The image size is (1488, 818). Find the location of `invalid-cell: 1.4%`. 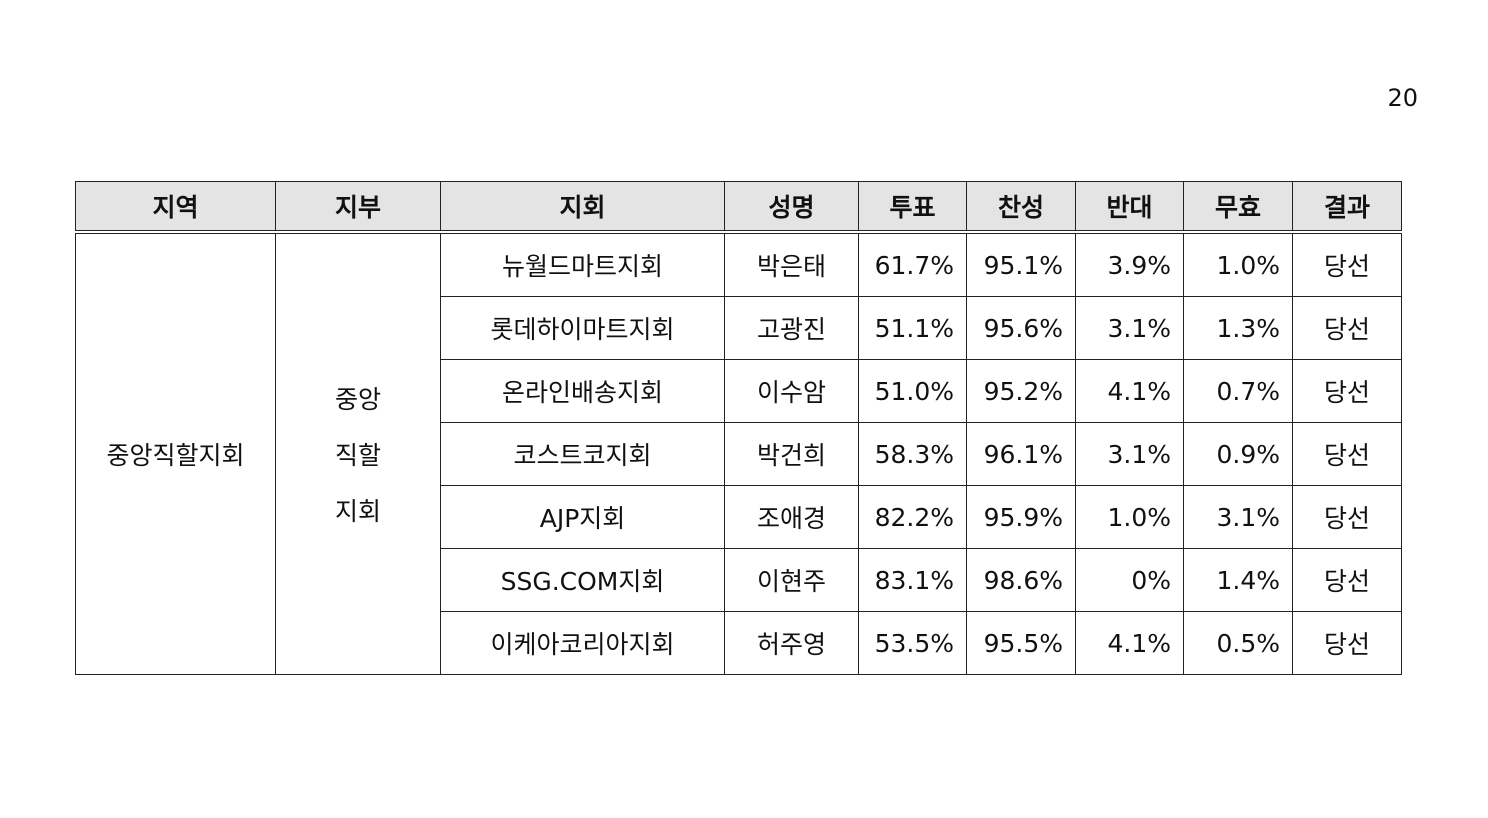

invalid-cell: 1.4% is located at coordinates (1238, 580).